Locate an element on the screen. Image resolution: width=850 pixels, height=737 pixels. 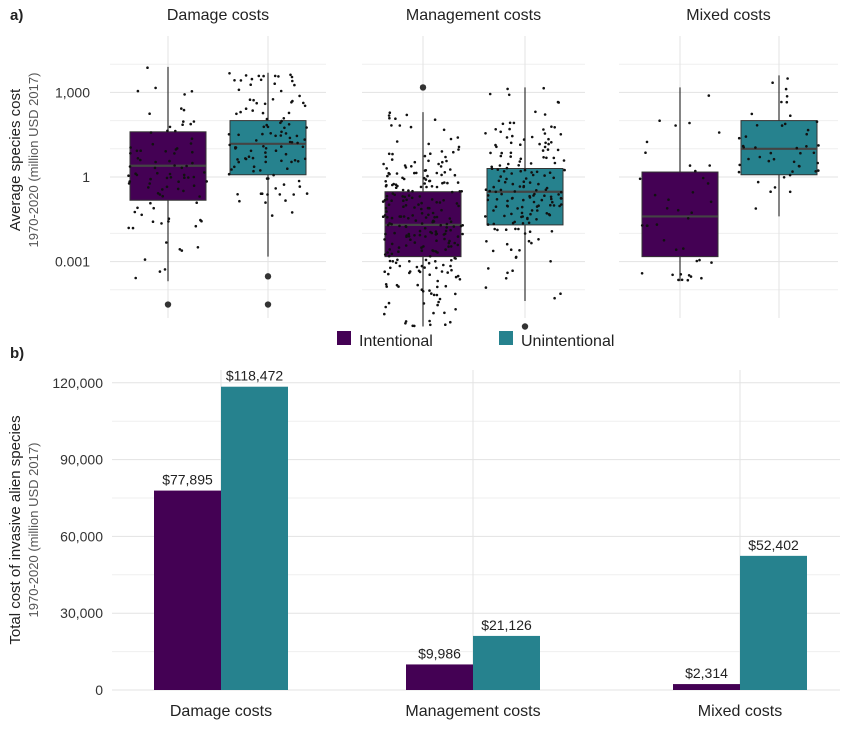
box-unintentional is located at coordinates (268, 148).